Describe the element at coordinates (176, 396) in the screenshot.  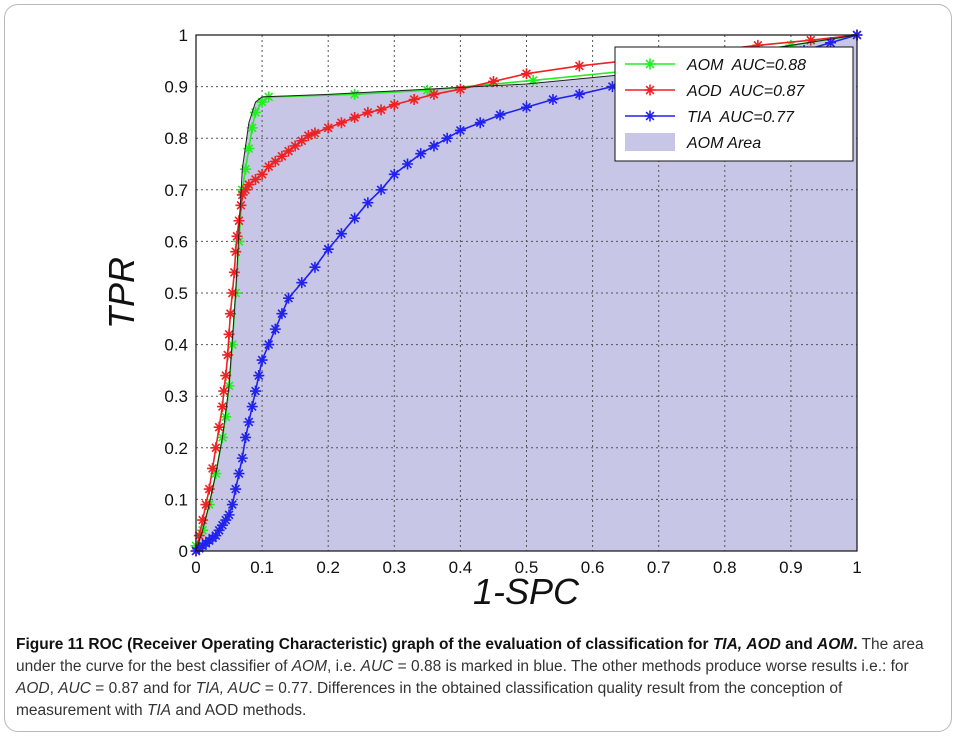
I see `y-tick-label: 0.3` at that location.